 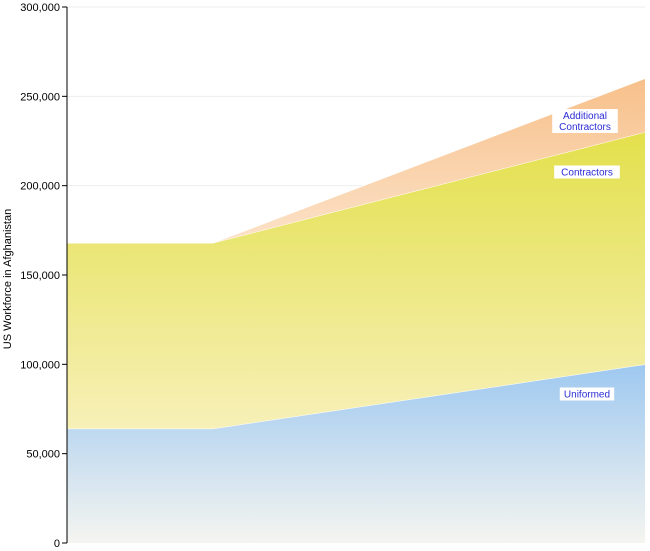 What do you see at coordinates (40, 97) in the screenshot?
I see `y-tick-label: 250,000` at bounding box center [40, 97].